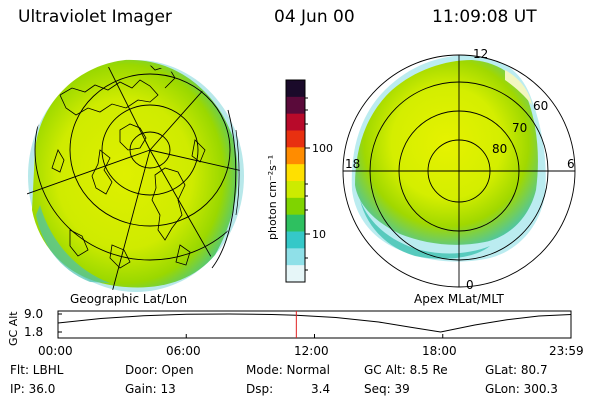 This screenshot has width=600, height=400. I want to click on info-filter: Flt: LBHL, so click(37, 370).